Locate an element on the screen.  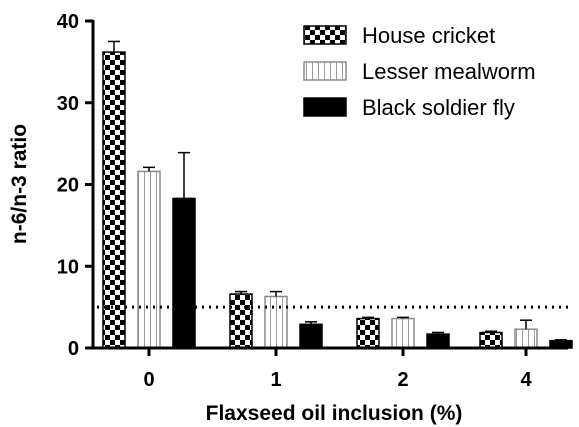
legend-item-checkerboard: House cricket is located at coordinates (399, 35).